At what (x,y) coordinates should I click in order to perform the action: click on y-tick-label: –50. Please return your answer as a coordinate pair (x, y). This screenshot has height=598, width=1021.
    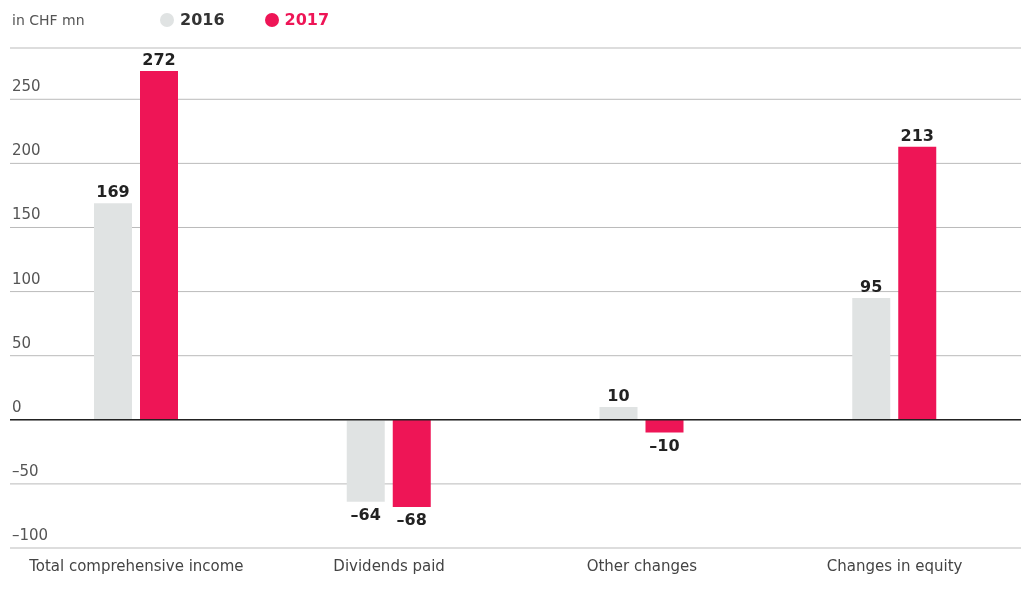
    Looking at the image, I should click on (25, 470).